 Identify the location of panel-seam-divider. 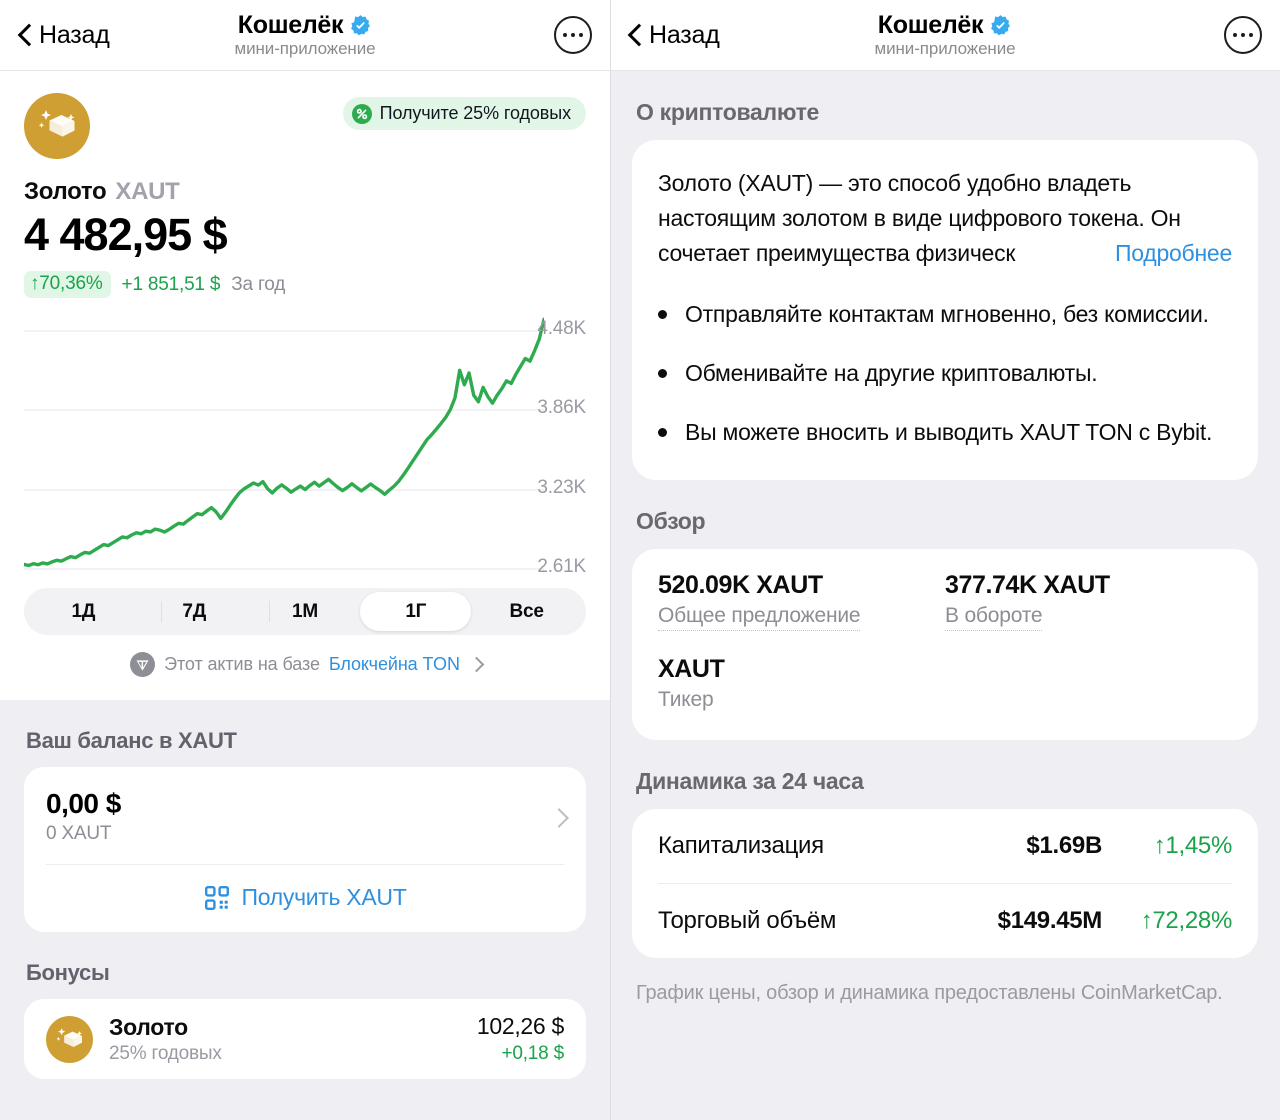
(610, 560).